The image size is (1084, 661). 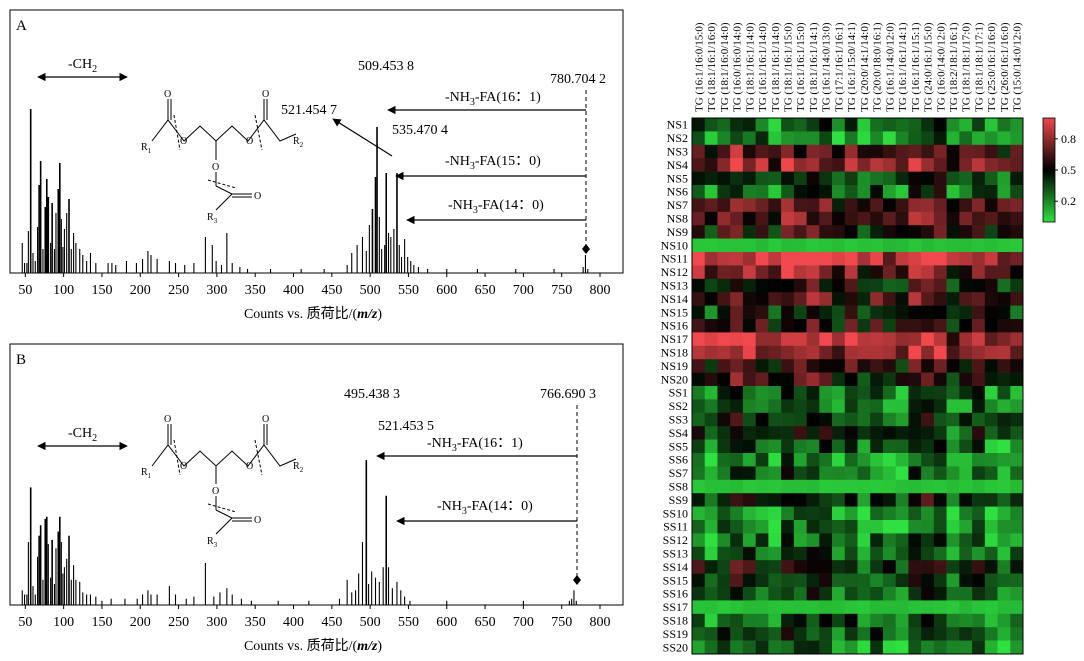 What do you see at coordinates (493, 99) in the screenshot?
I see `loss-label-16-1-a: -NH3-FA(16：1)` at bounding box center [493, 99].